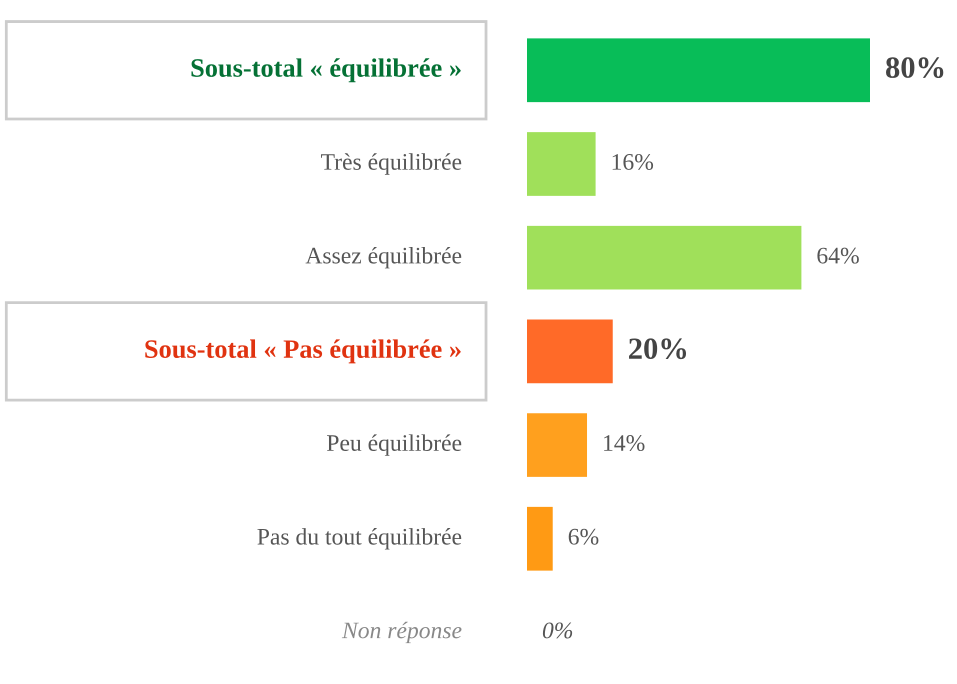 The image size is (957, 684). What do you see at coordinates (583, 536) in the screenshot?
I see `data-label: 6%` at bounding box center [583, 536].